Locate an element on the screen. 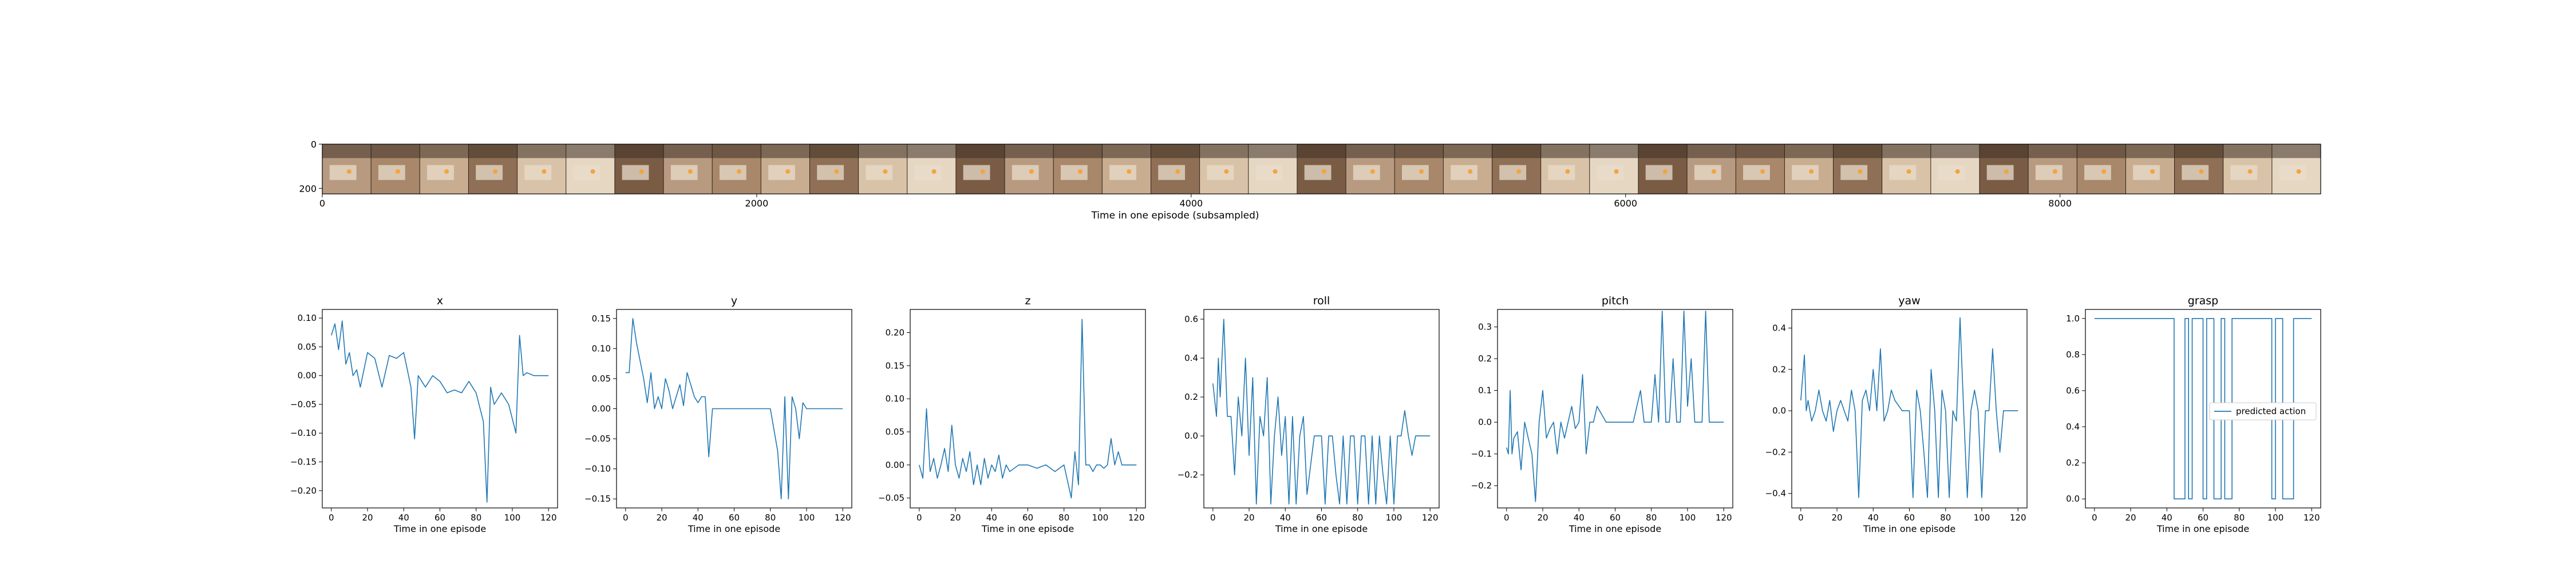 Image resolution: width=2576 pixels, height=572 pixels. y-tick-label: 0.10 is located at coordinates (895, 399).